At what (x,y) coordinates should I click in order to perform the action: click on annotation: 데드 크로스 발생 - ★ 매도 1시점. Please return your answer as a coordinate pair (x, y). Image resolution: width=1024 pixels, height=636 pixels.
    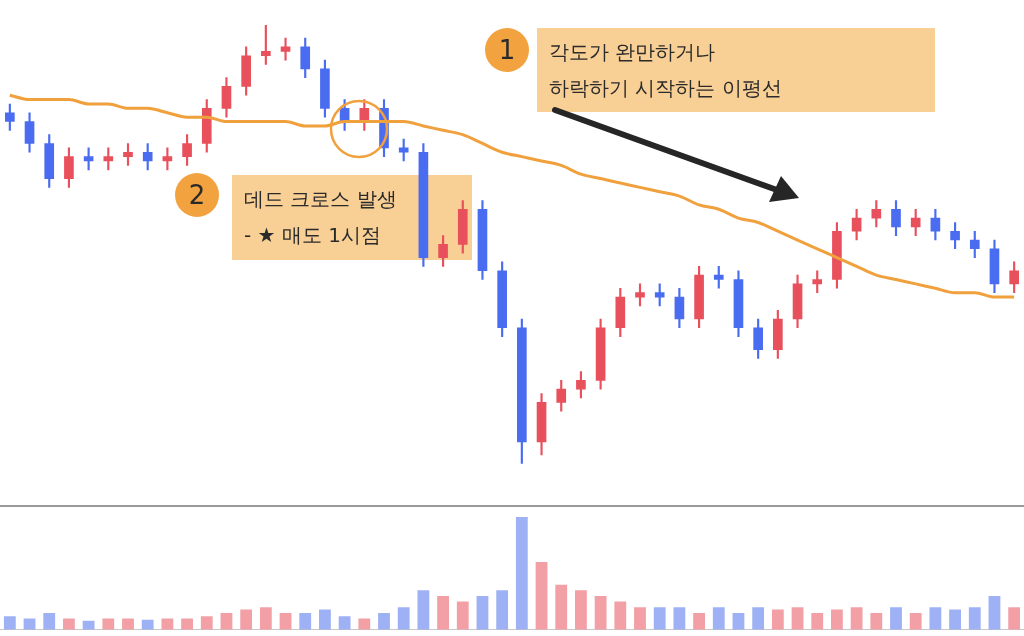
    Looking at the image, I should click on (320, 217).